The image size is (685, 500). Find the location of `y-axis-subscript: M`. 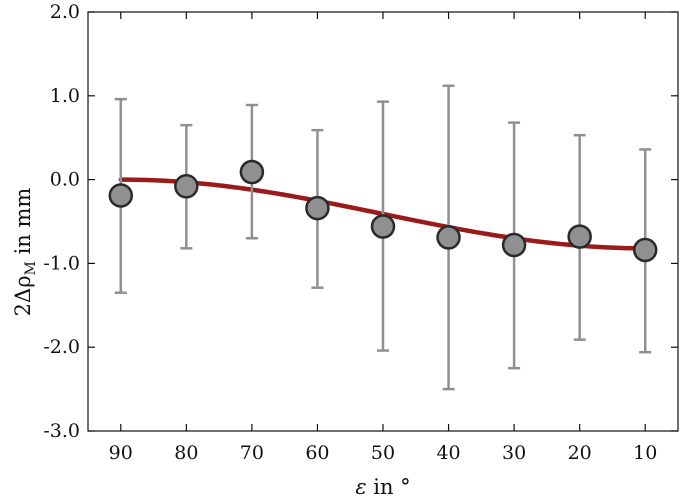

y-axis-subscript: M is located at coordinates (31, 268).